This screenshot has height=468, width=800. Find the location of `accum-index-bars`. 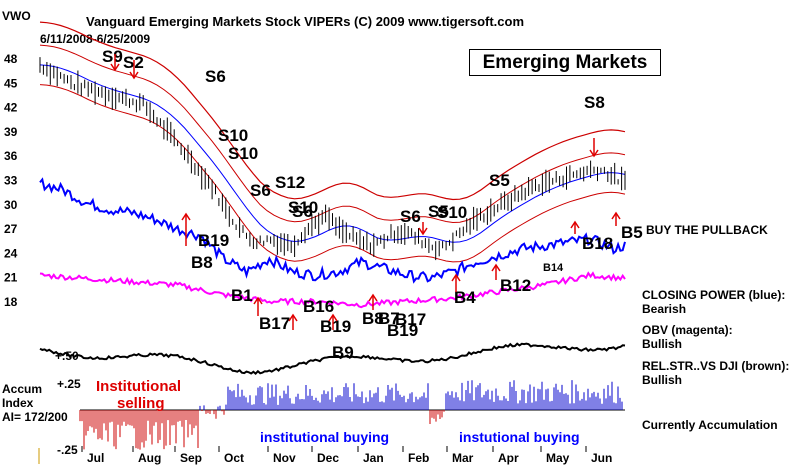

accum-index-bars is located at coordinates (352, 415).